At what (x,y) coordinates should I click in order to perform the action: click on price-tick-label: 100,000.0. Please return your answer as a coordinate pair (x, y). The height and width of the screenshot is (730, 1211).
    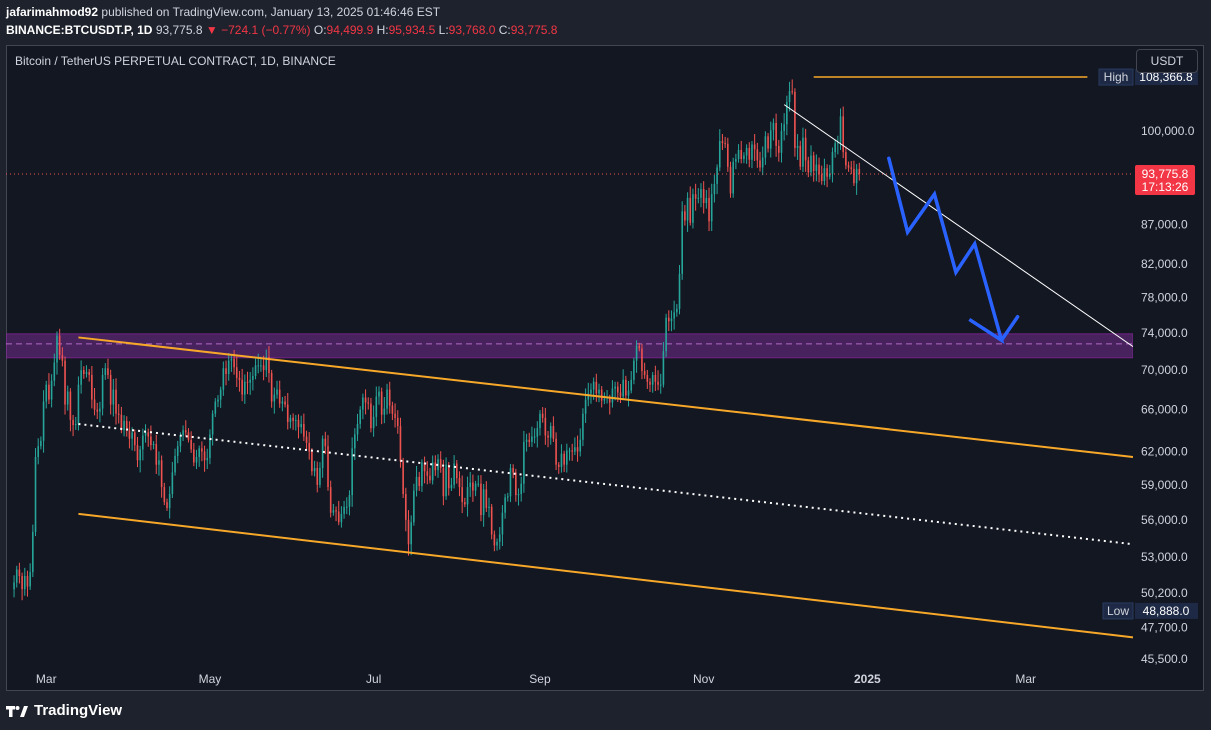
    Looking at the image, I should click on (1168, 131).